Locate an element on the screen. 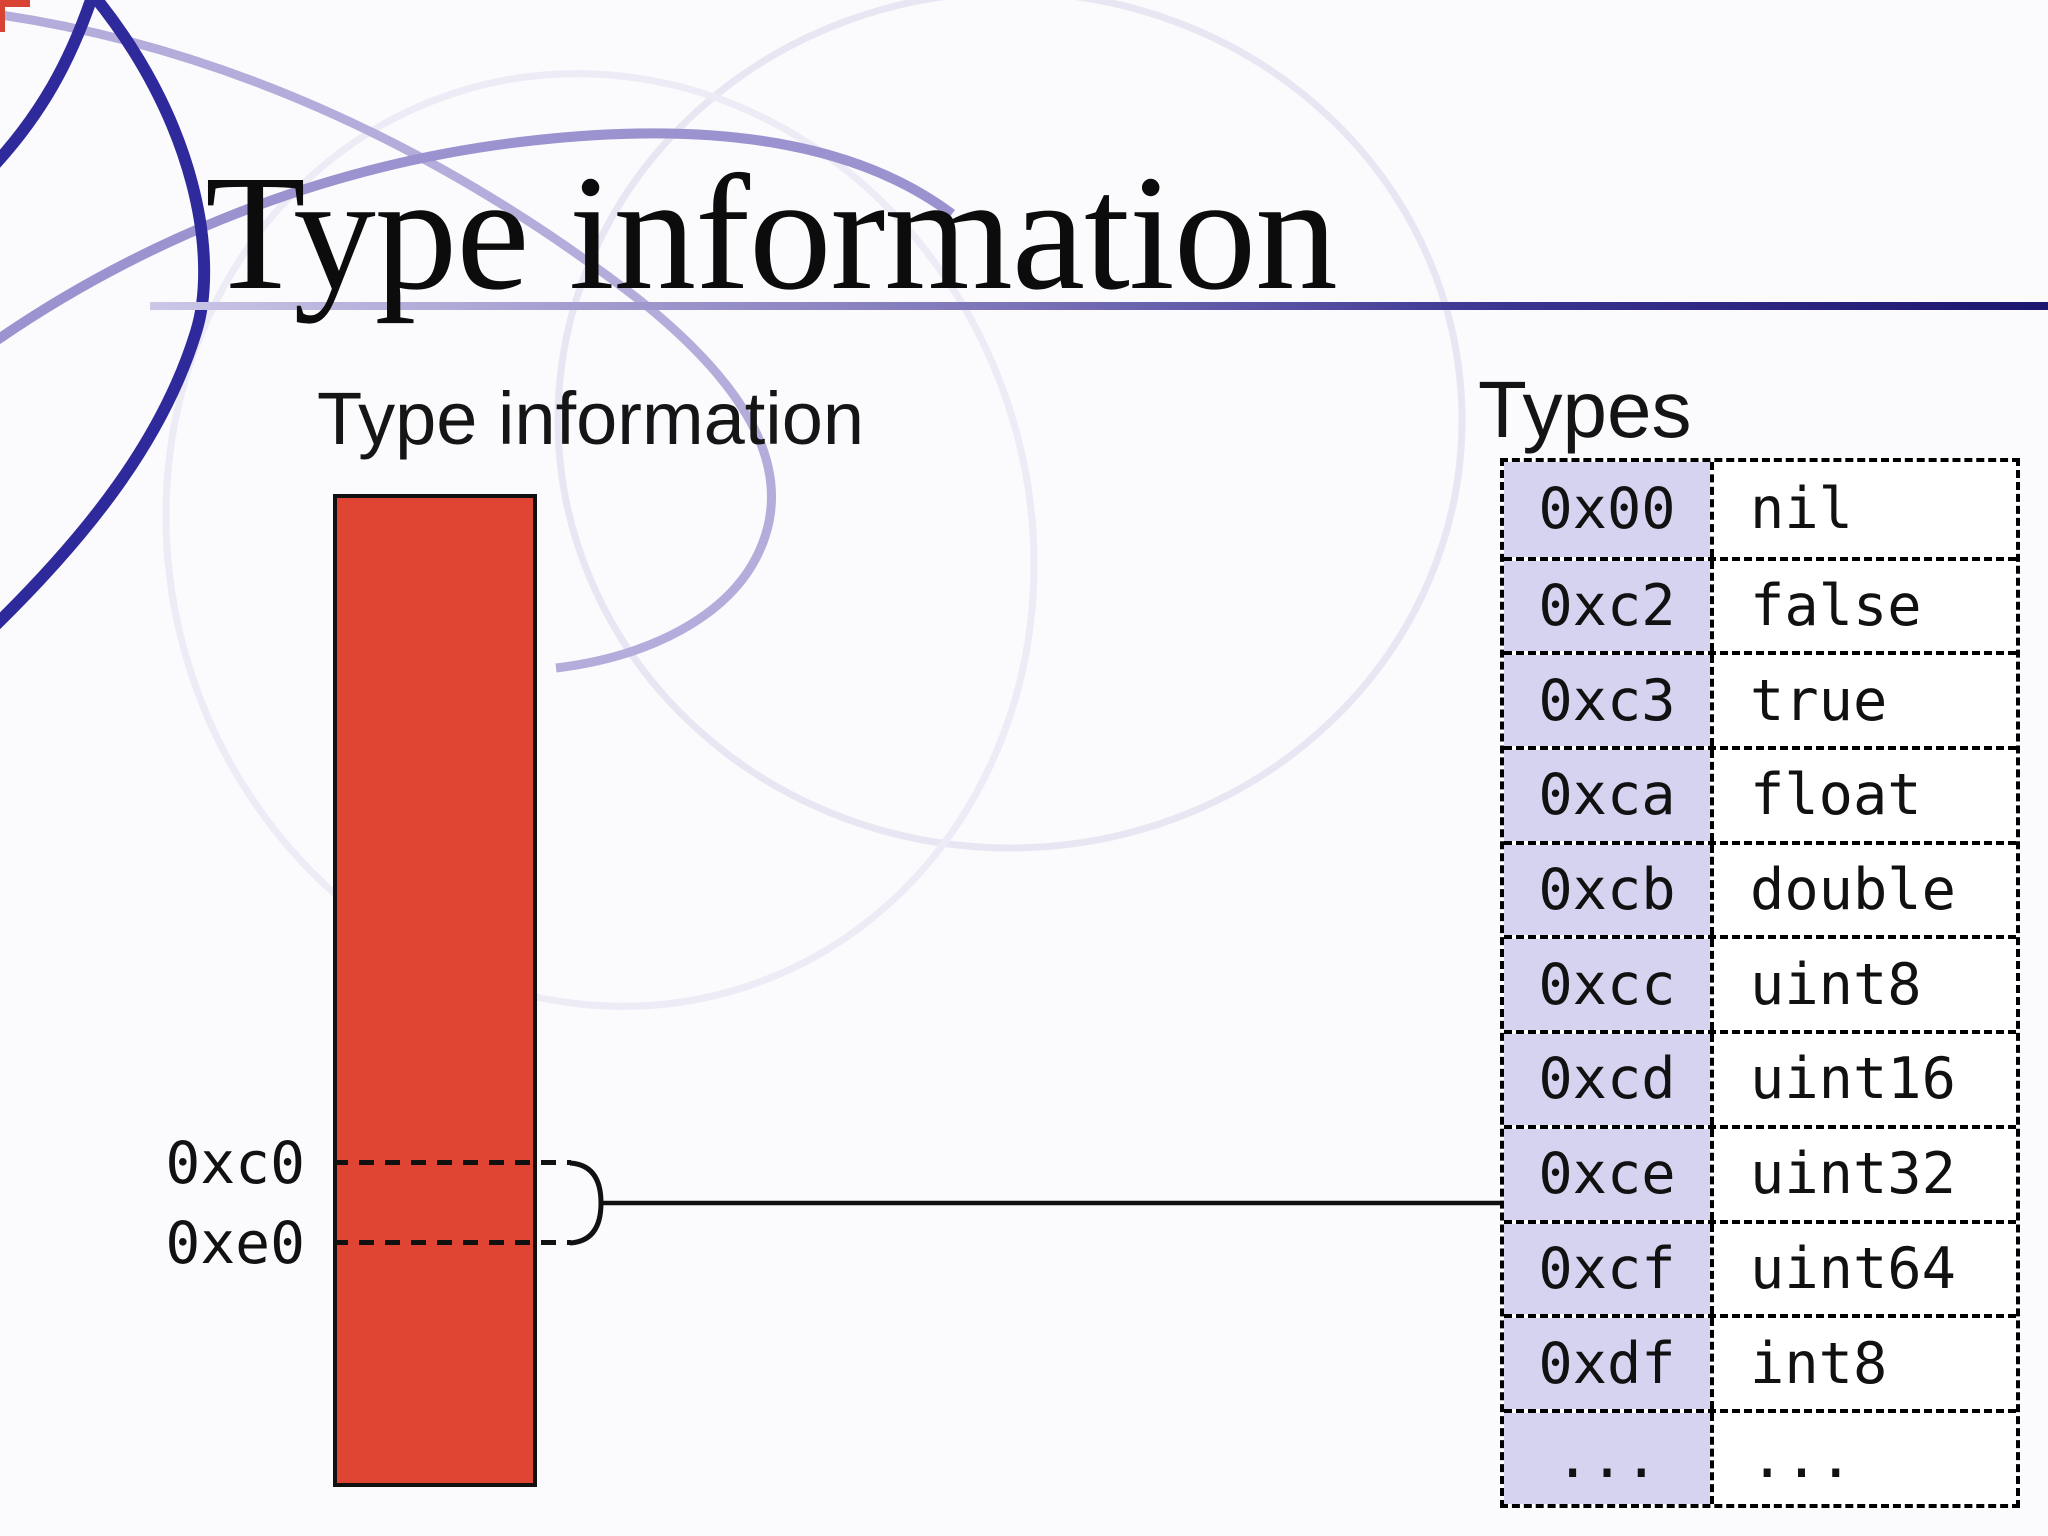 Image resolution: width=2048 pixels, height=1536 pixels. type-code-cell: 0xcb is located at coordinates (1607, 890).